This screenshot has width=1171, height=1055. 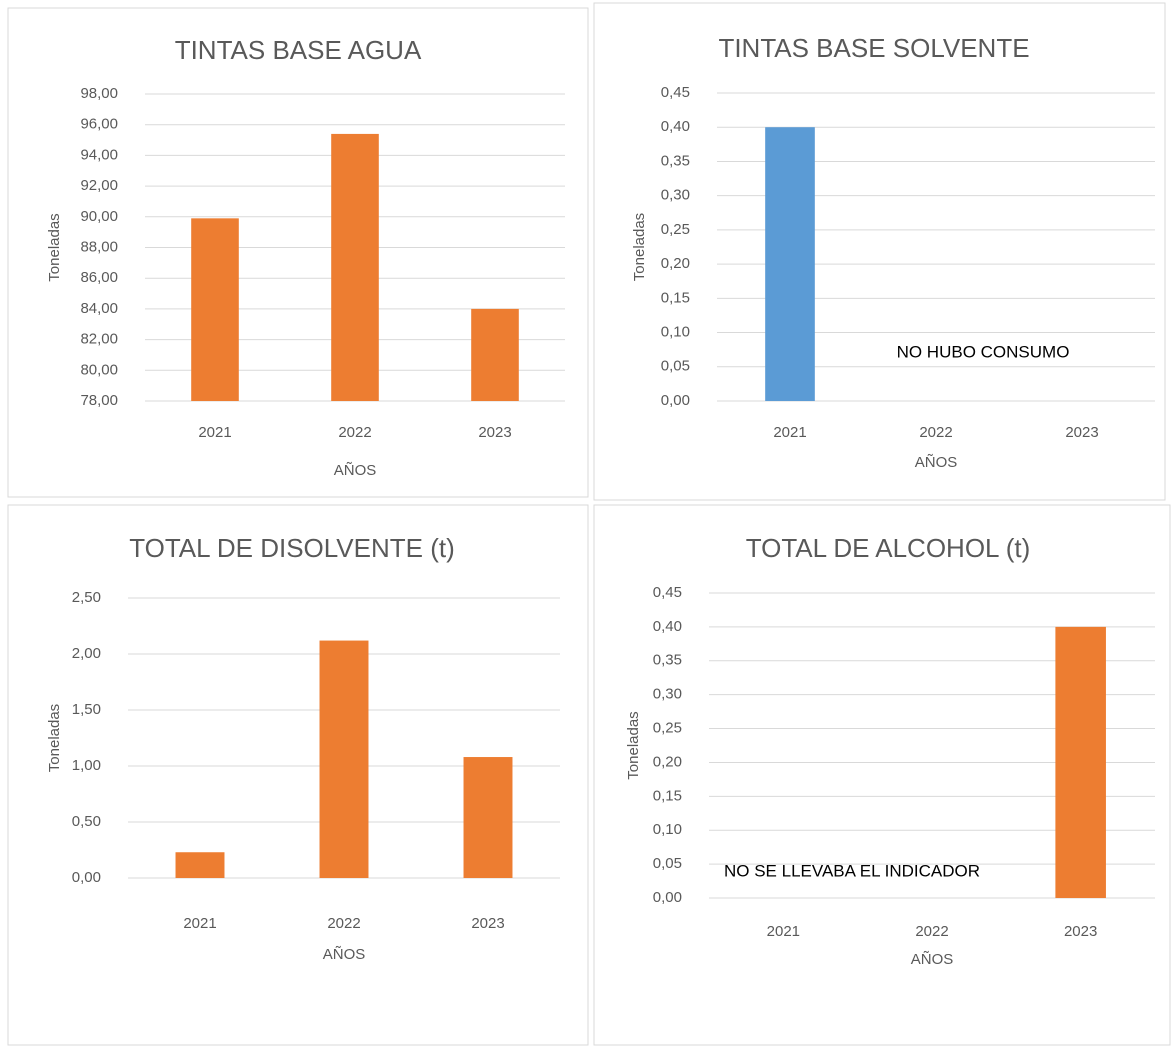 What do you see at coordinates (983, 351) in the screenshot?
I see `annotation: NO HUBO CONSUMO` at bounding box center [983, 351].